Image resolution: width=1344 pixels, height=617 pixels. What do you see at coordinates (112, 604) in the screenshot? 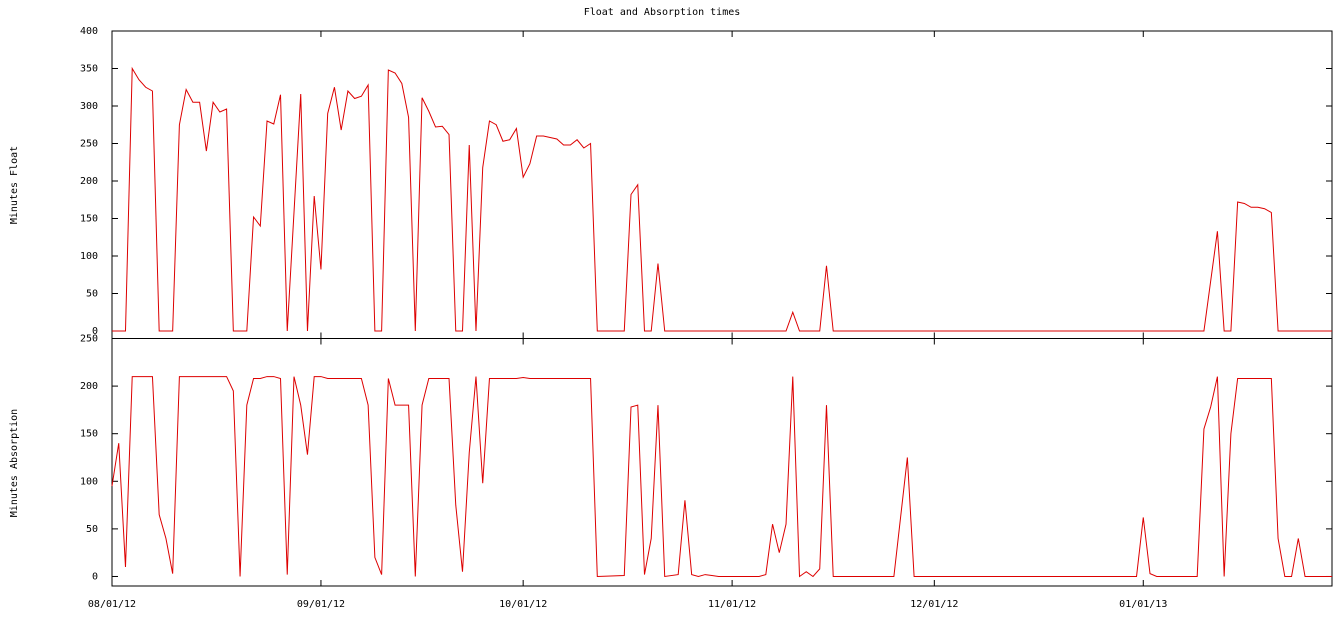
I see `x-tick-label: 08/01/12` at bounding box center [112, 604].